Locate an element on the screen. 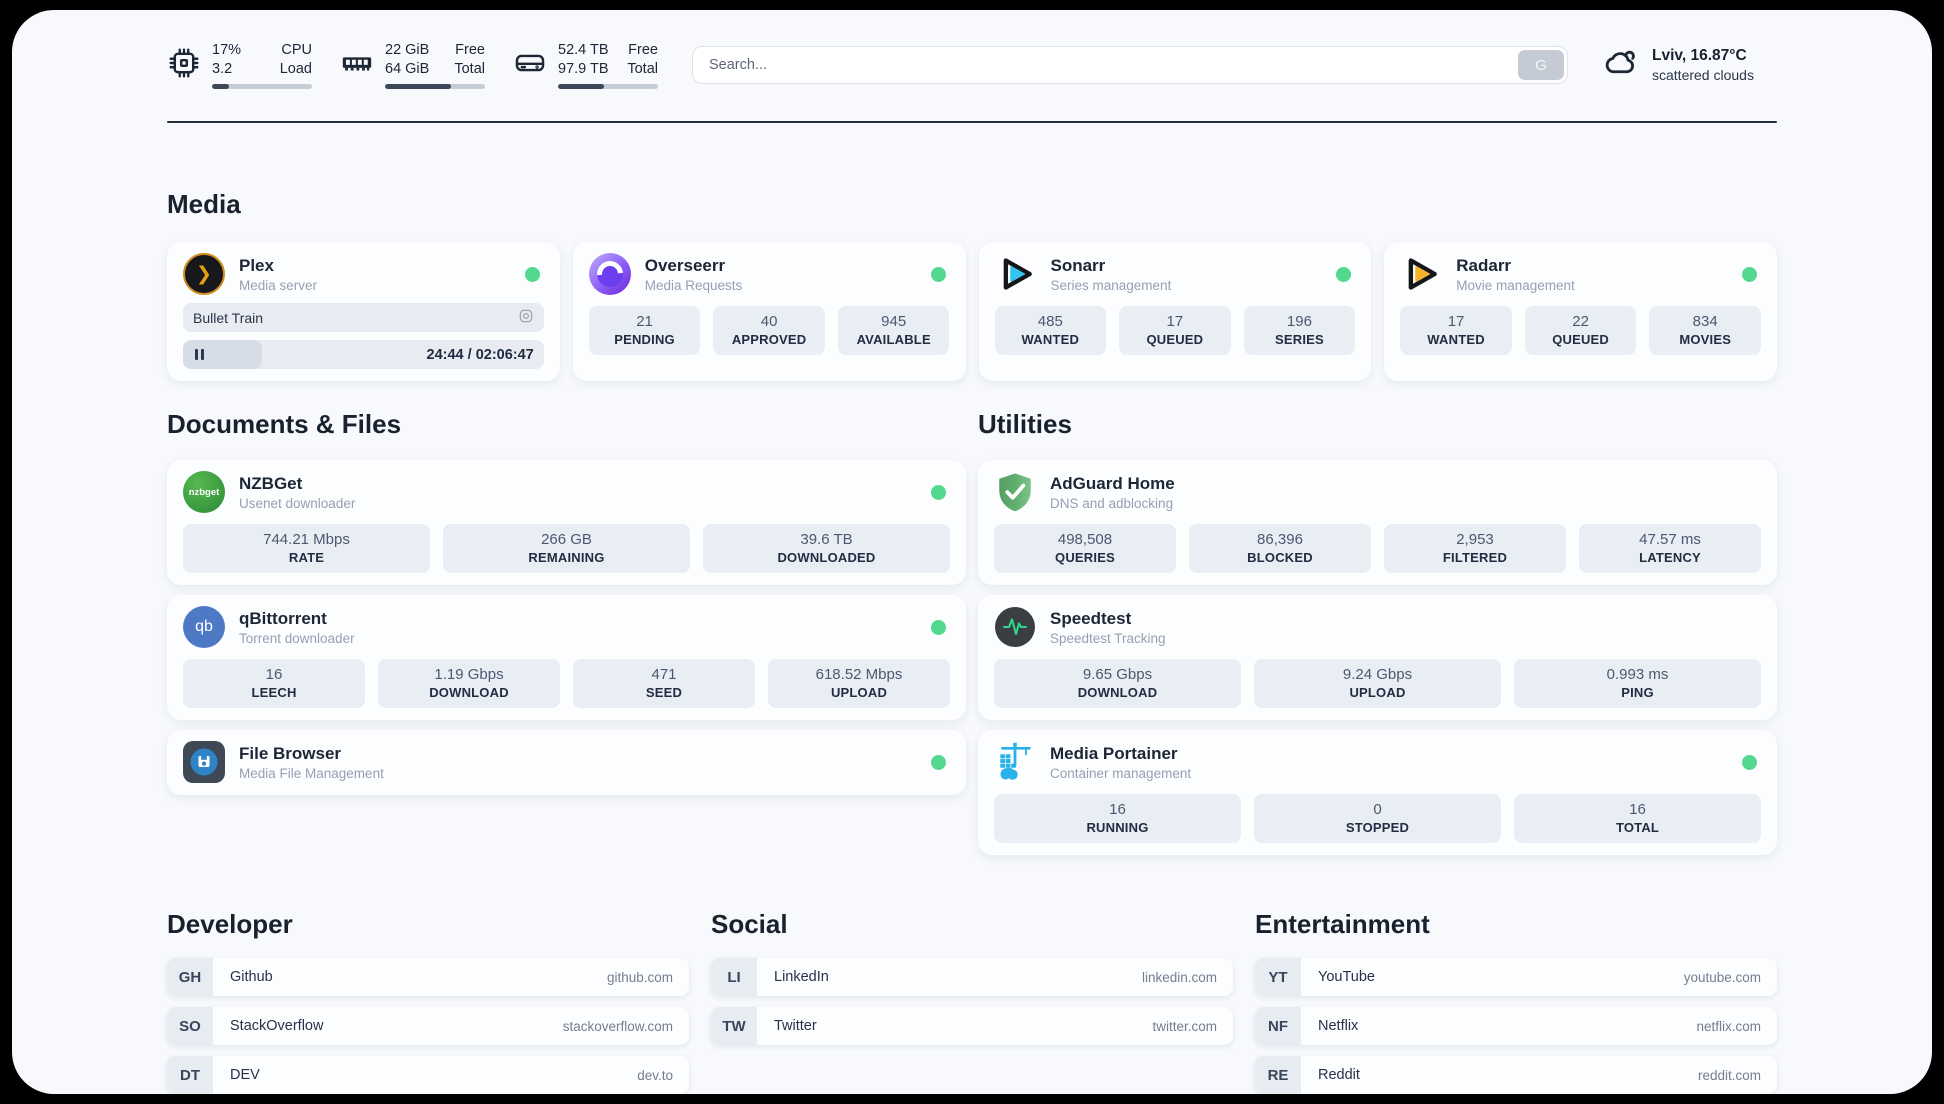 The image size is (1944, 1104). stat-leech: 16 LEECH is located at coordinates (274, 683).